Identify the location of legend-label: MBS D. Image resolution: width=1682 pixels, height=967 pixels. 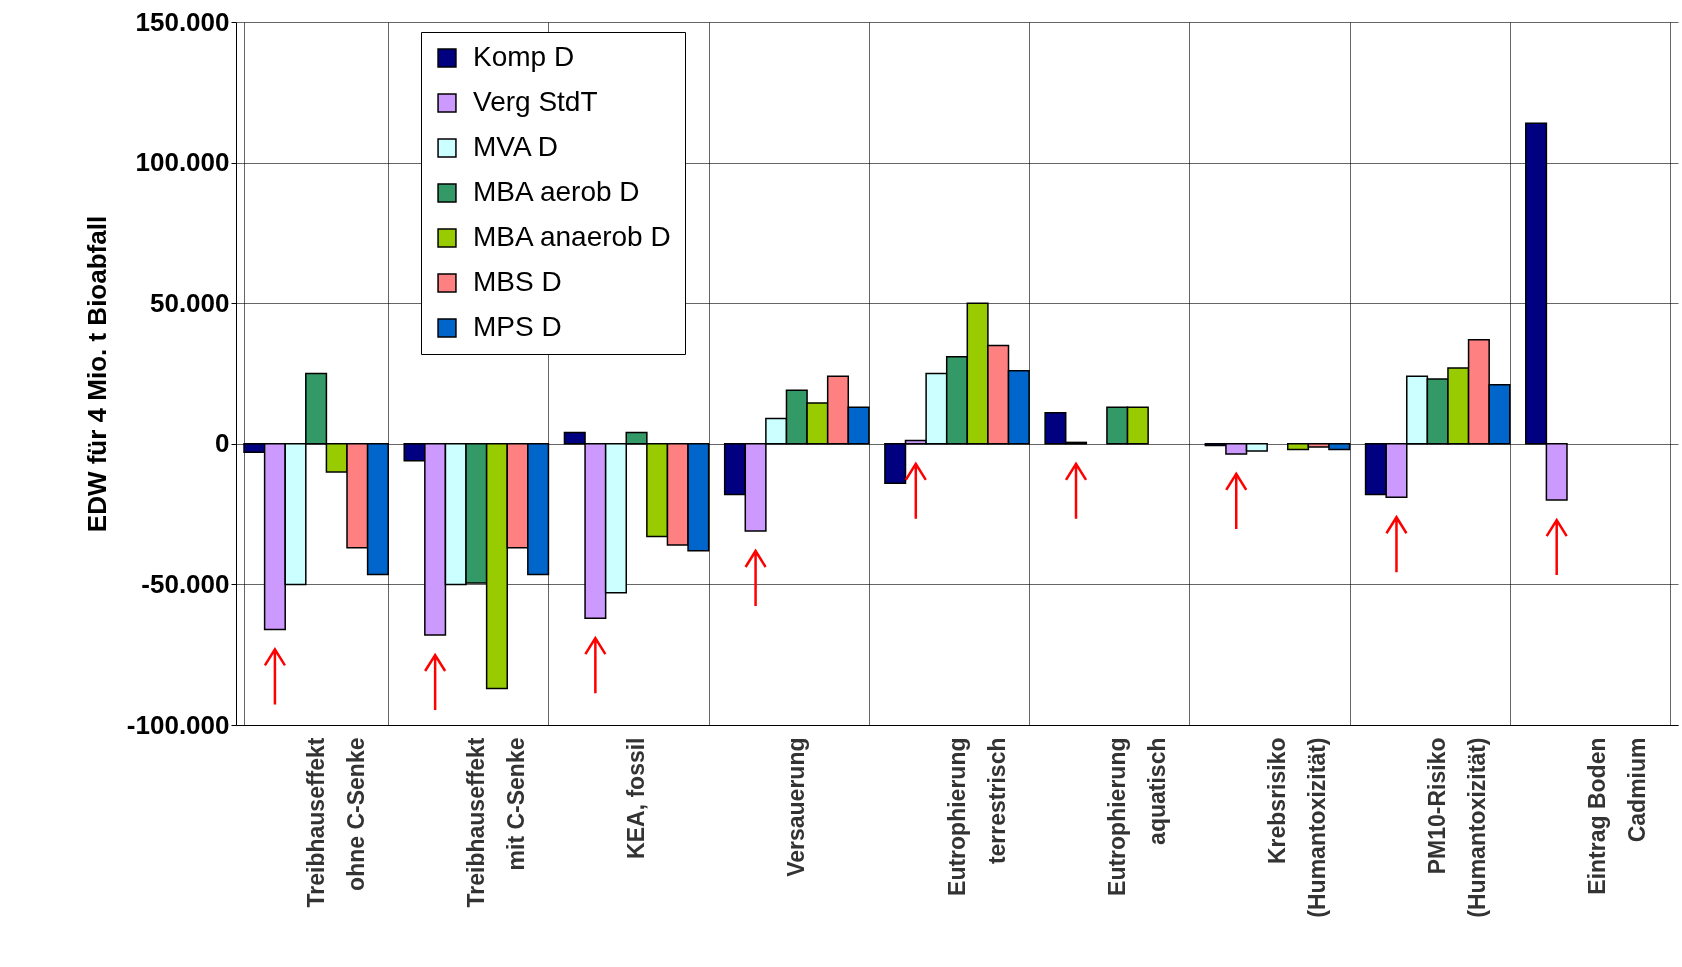
(517, 281).